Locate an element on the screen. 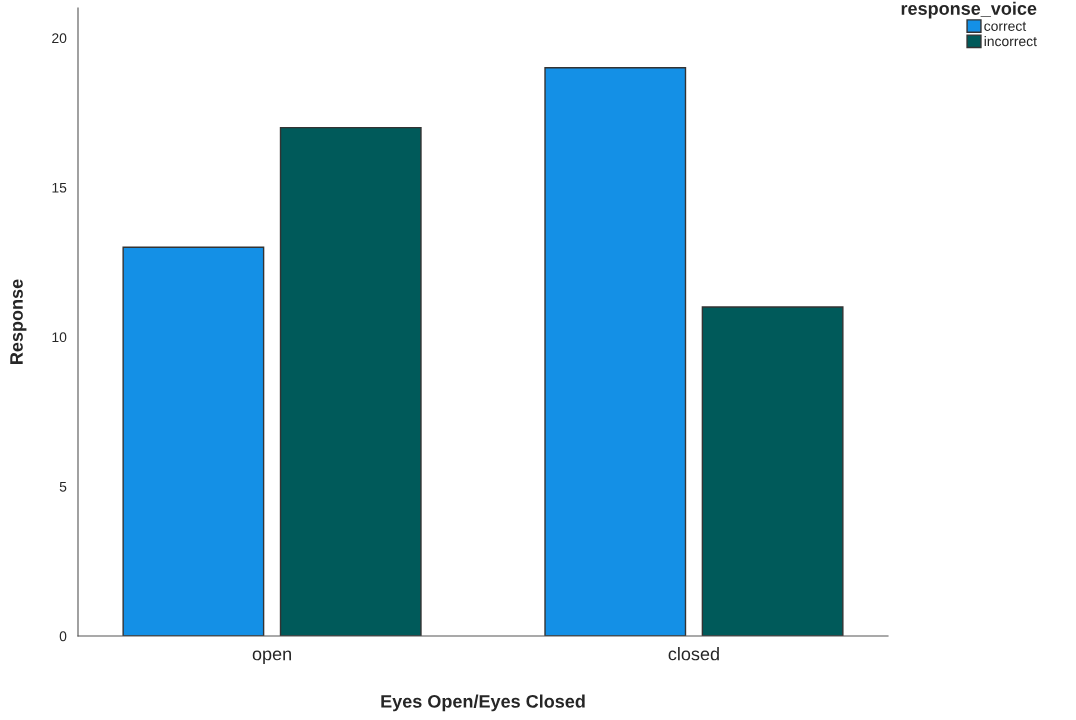 This screenshot has width=1076, height=720. legend-label: correct is located at coordinates (1005, 26).